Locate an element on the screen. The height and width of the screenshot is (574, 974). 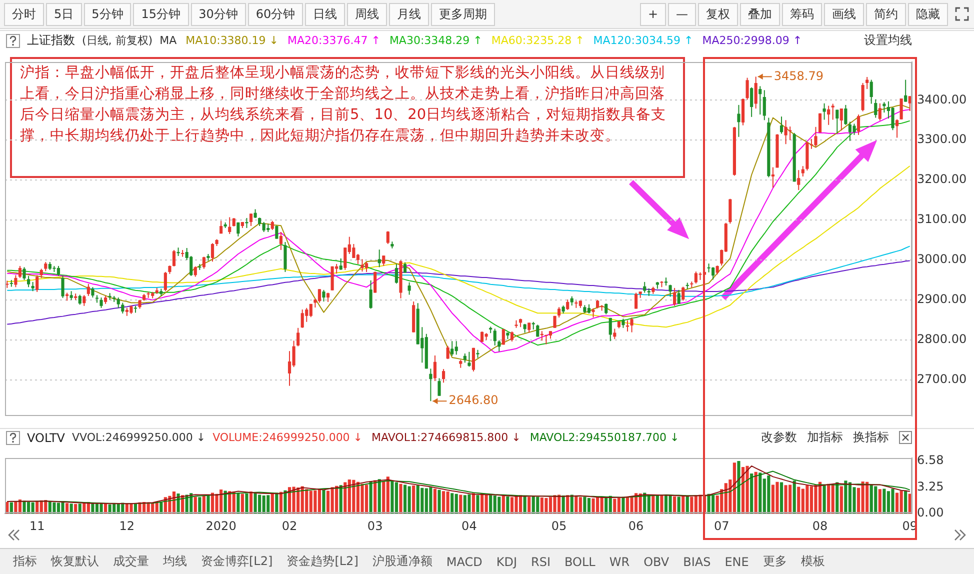
text: 周线 is located at coordinates (367, 14).